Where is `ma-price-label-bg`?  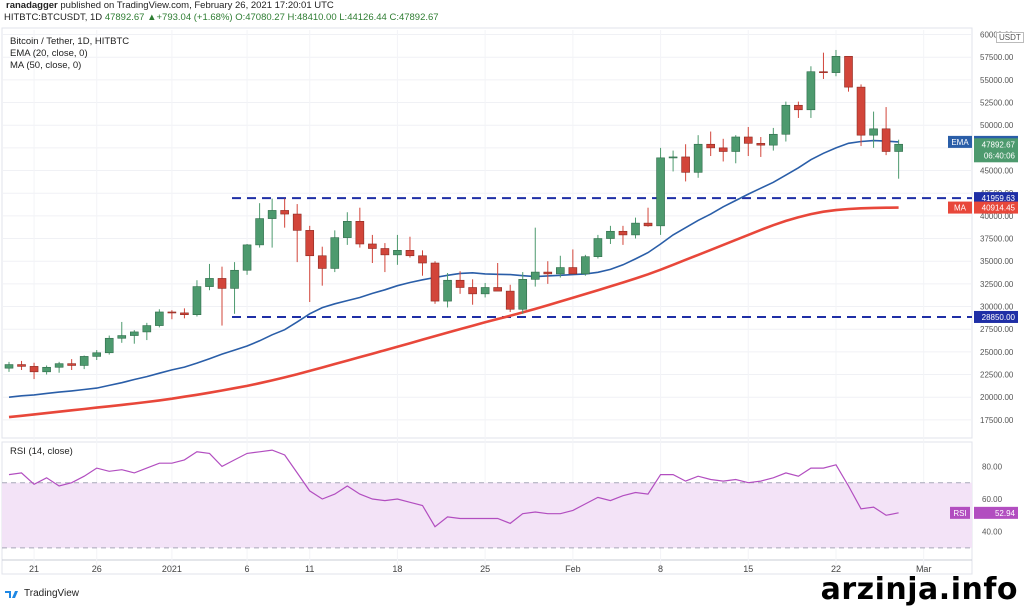
ma-price-label-bg is located at coordinates (996, 207).